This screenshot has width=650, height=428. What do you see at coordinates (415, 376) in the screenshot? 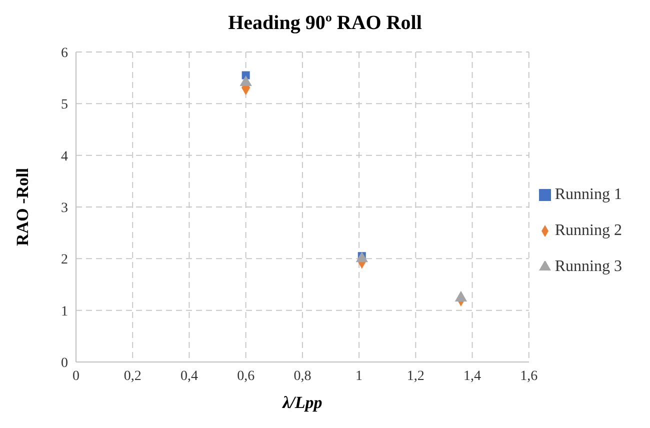
I see `x-tick-label: 1,2` at bounding box center [415, 376].